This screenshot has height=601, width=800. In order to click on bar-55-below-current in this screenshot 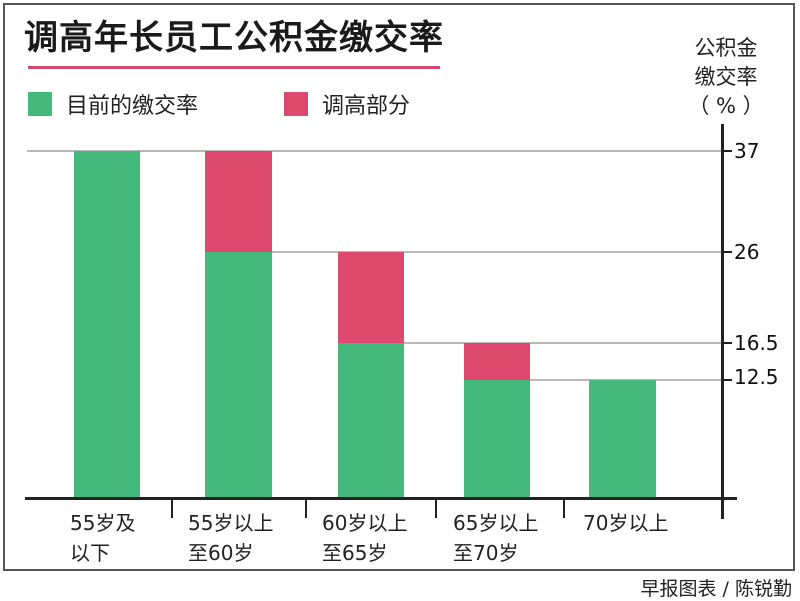, I will do `click(107, 324)`.